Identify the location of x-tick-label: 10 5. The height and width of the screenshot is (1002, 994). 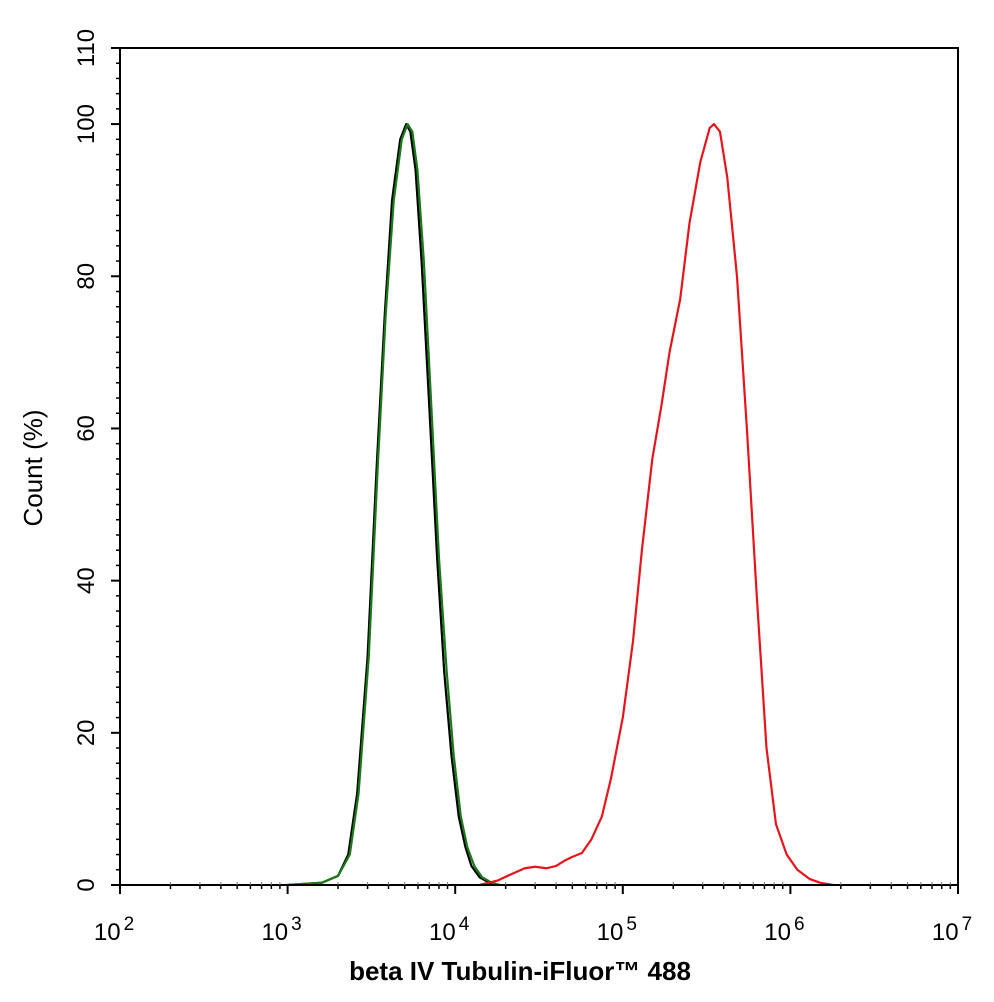
(617, 930).